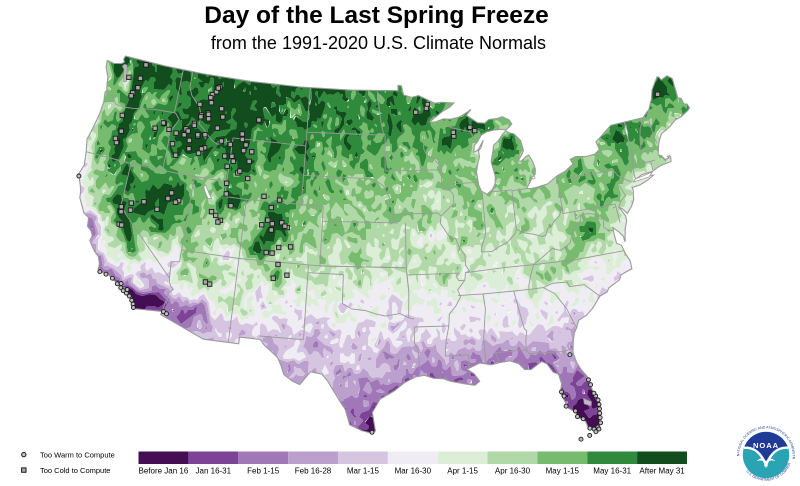 This screenshot has width=800, height=486. Describe the element at coordinates (263, 471) in the screenshot. I see `svg-text: Feb 1-15` at that location.